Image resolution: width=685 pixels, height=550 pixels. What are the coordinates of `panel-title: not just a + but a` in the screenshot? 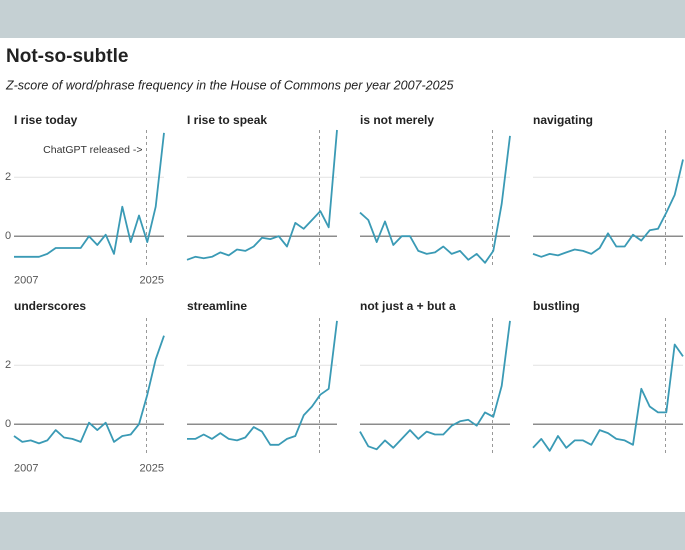 It's located at (408, 306).